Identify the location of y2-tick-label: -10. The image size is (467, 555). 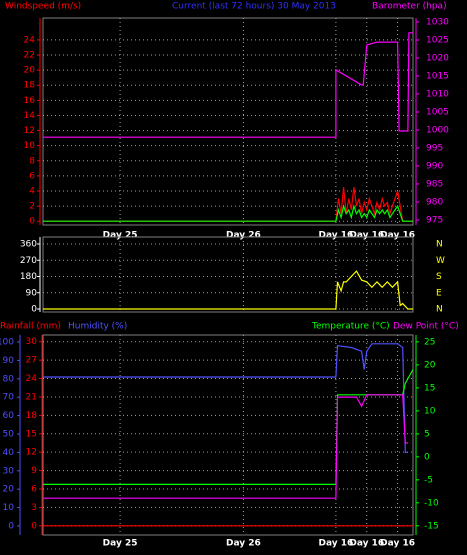
(431, 503).